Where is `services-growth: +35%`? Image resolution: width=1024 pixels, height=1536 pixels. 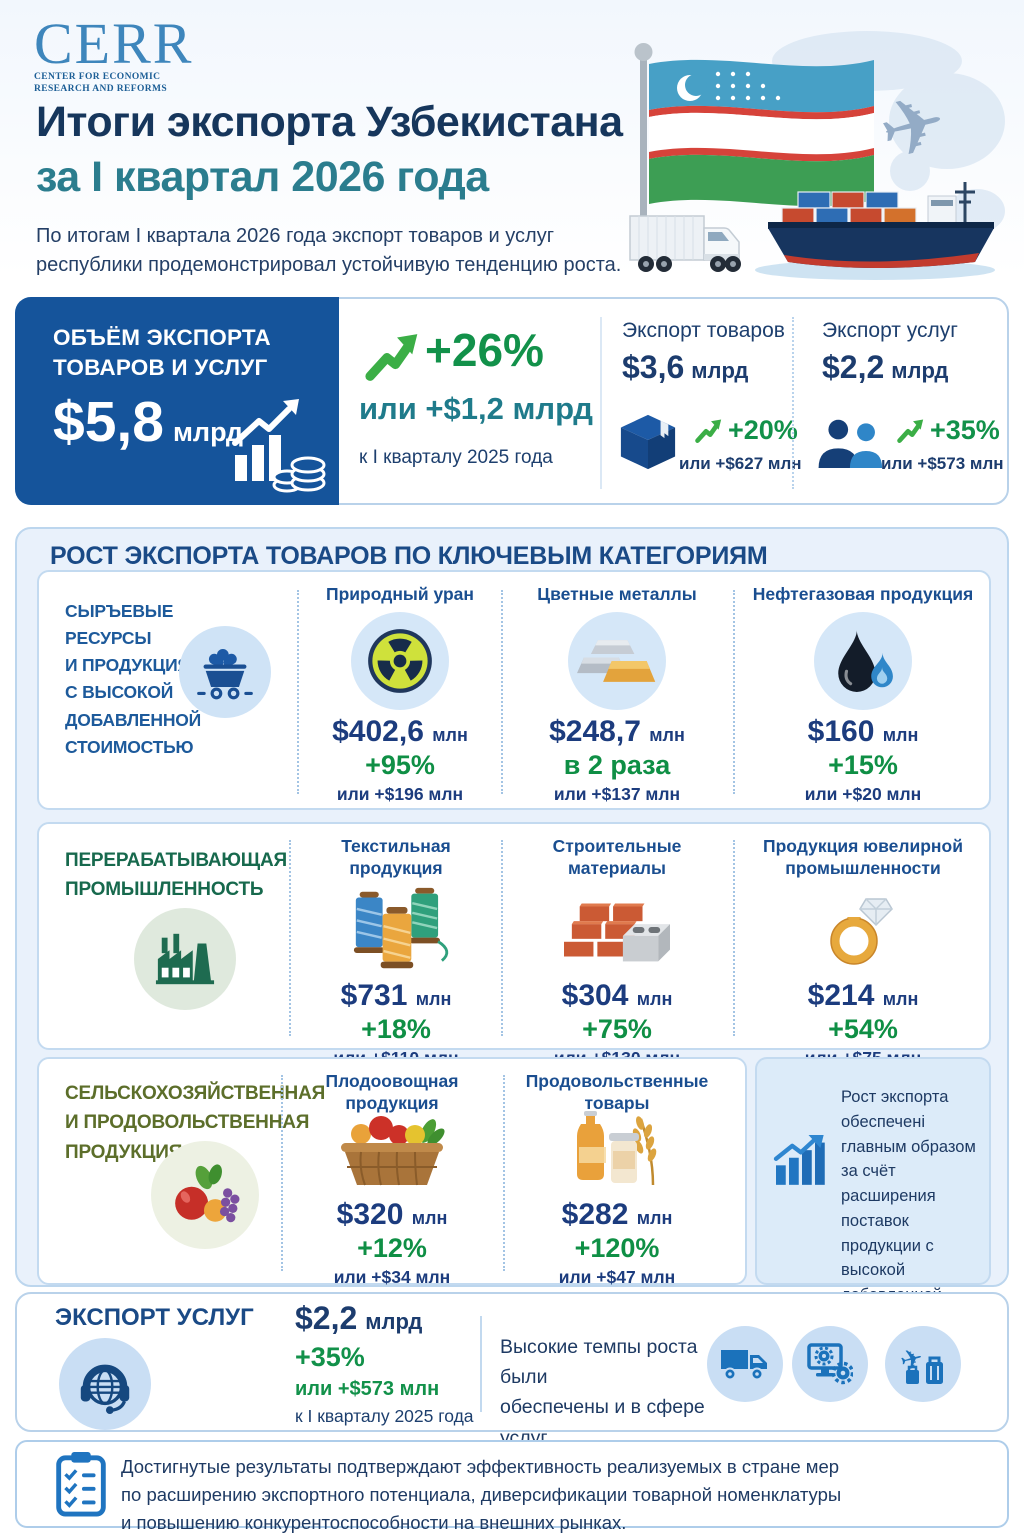
services-growth: +35% is located at coordinates (948, 430).